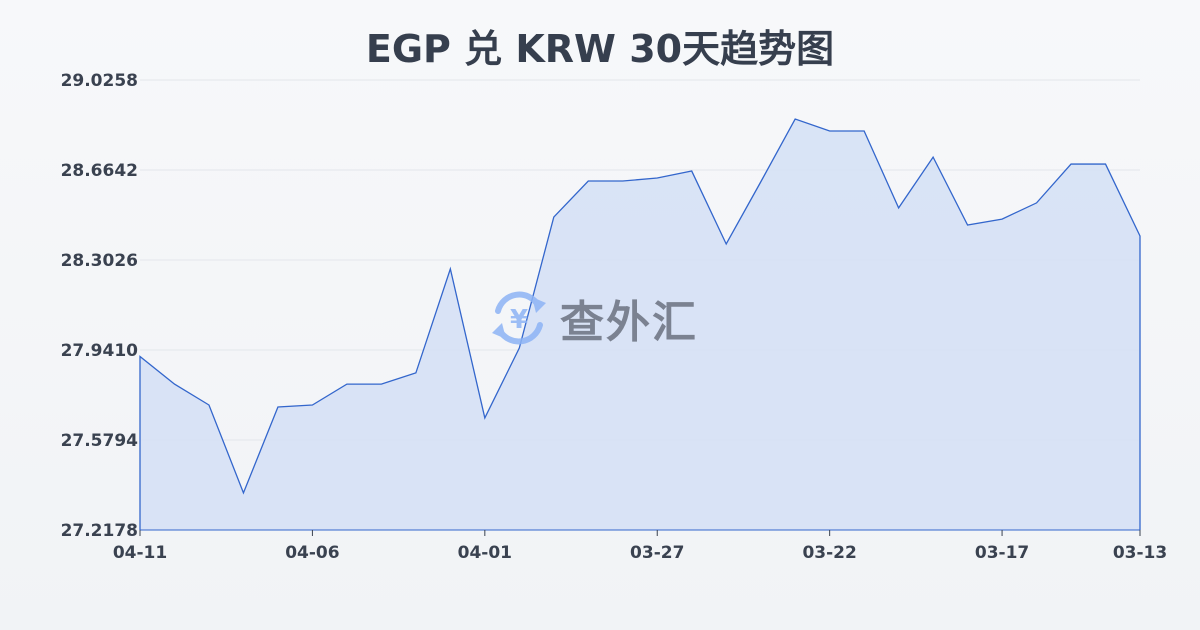  Describe the element at coordinates (1002, 553) in the screenshot. I see `x-tick-label: 03-17` at that location.